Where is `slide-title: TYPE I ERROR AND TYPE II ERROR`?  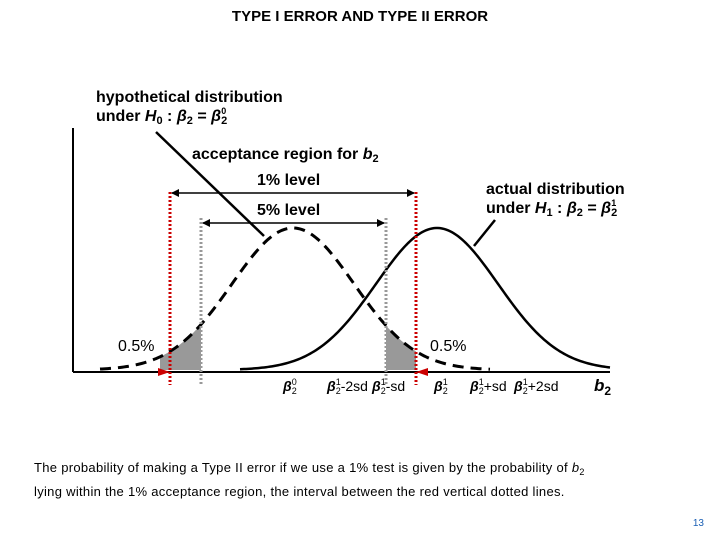
slide-title: TYPE I ERROR AND TYPE II ERROR is located at coordinates (360, 16).